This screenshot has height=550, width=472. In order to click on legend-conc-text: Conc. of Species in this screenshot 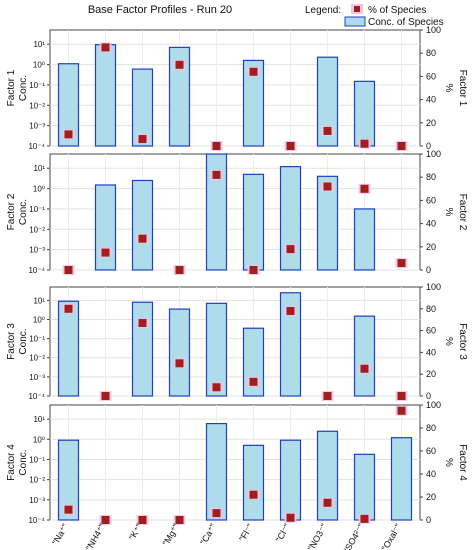, I will do `click(406, 22)`.